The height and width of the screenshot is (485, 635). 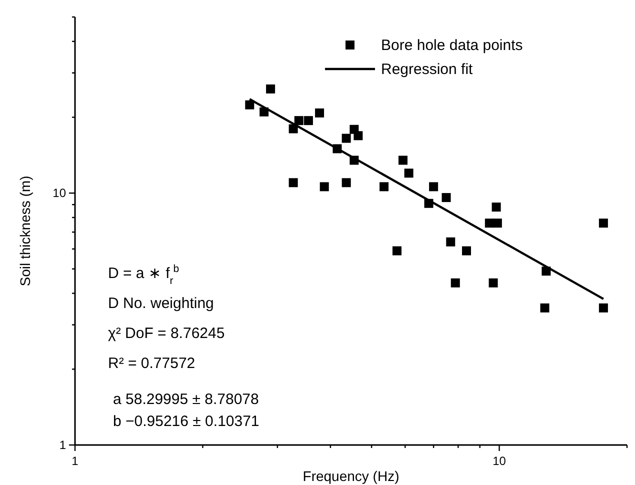 I want to click on annotation: χ² DoF = 8.76245, so click(x=166, y=333).